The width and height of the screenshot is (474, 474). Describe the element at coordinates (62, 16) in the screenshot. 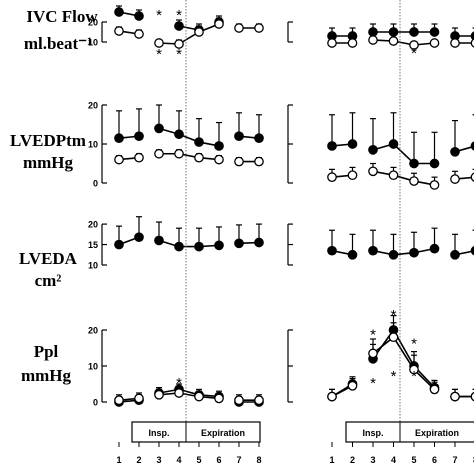

I see `ivc-flow-label-line1: IVC Flow` at that location.